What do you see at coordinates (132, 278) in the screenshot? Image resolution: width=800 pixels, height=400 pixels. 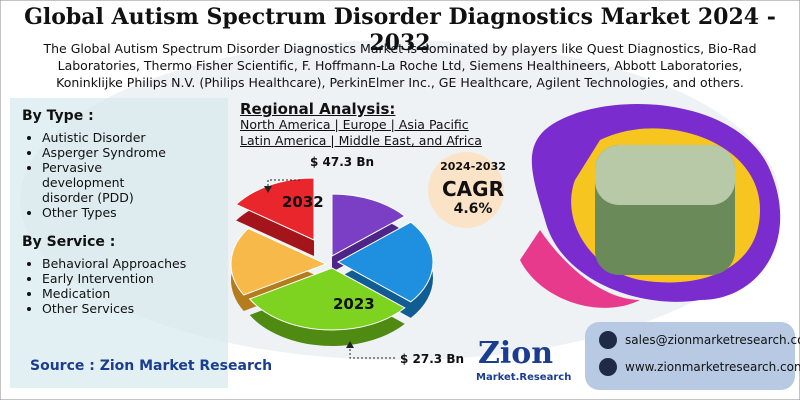 I see `list-item: Early Intervention` at bounding box center [132, 278].